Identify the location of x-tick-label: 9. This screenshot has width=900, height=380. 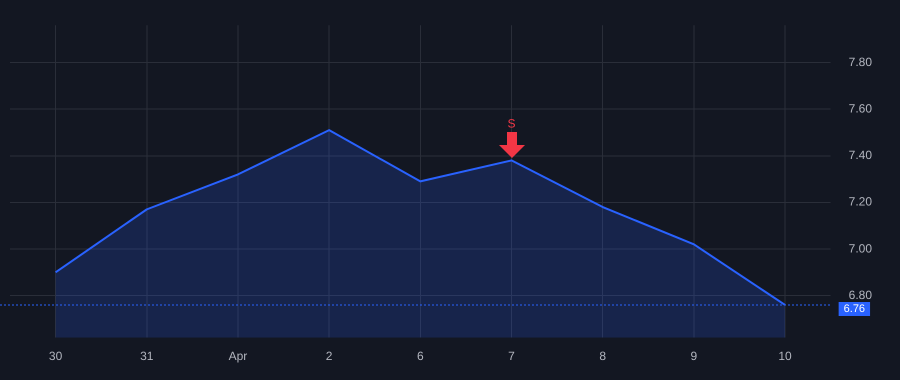
(694, 356).